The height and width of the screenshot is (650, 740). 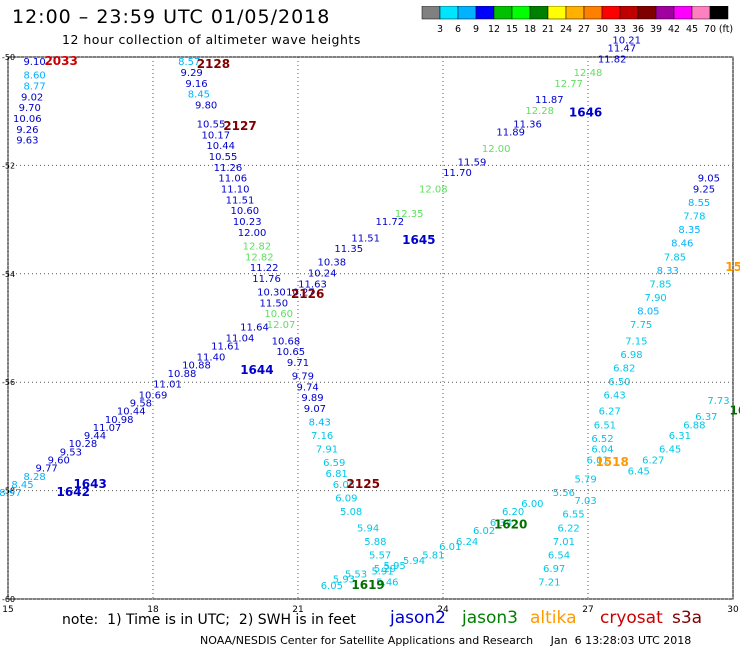 I want to click on colorbar-label: 27, so click(x=584, y=29).